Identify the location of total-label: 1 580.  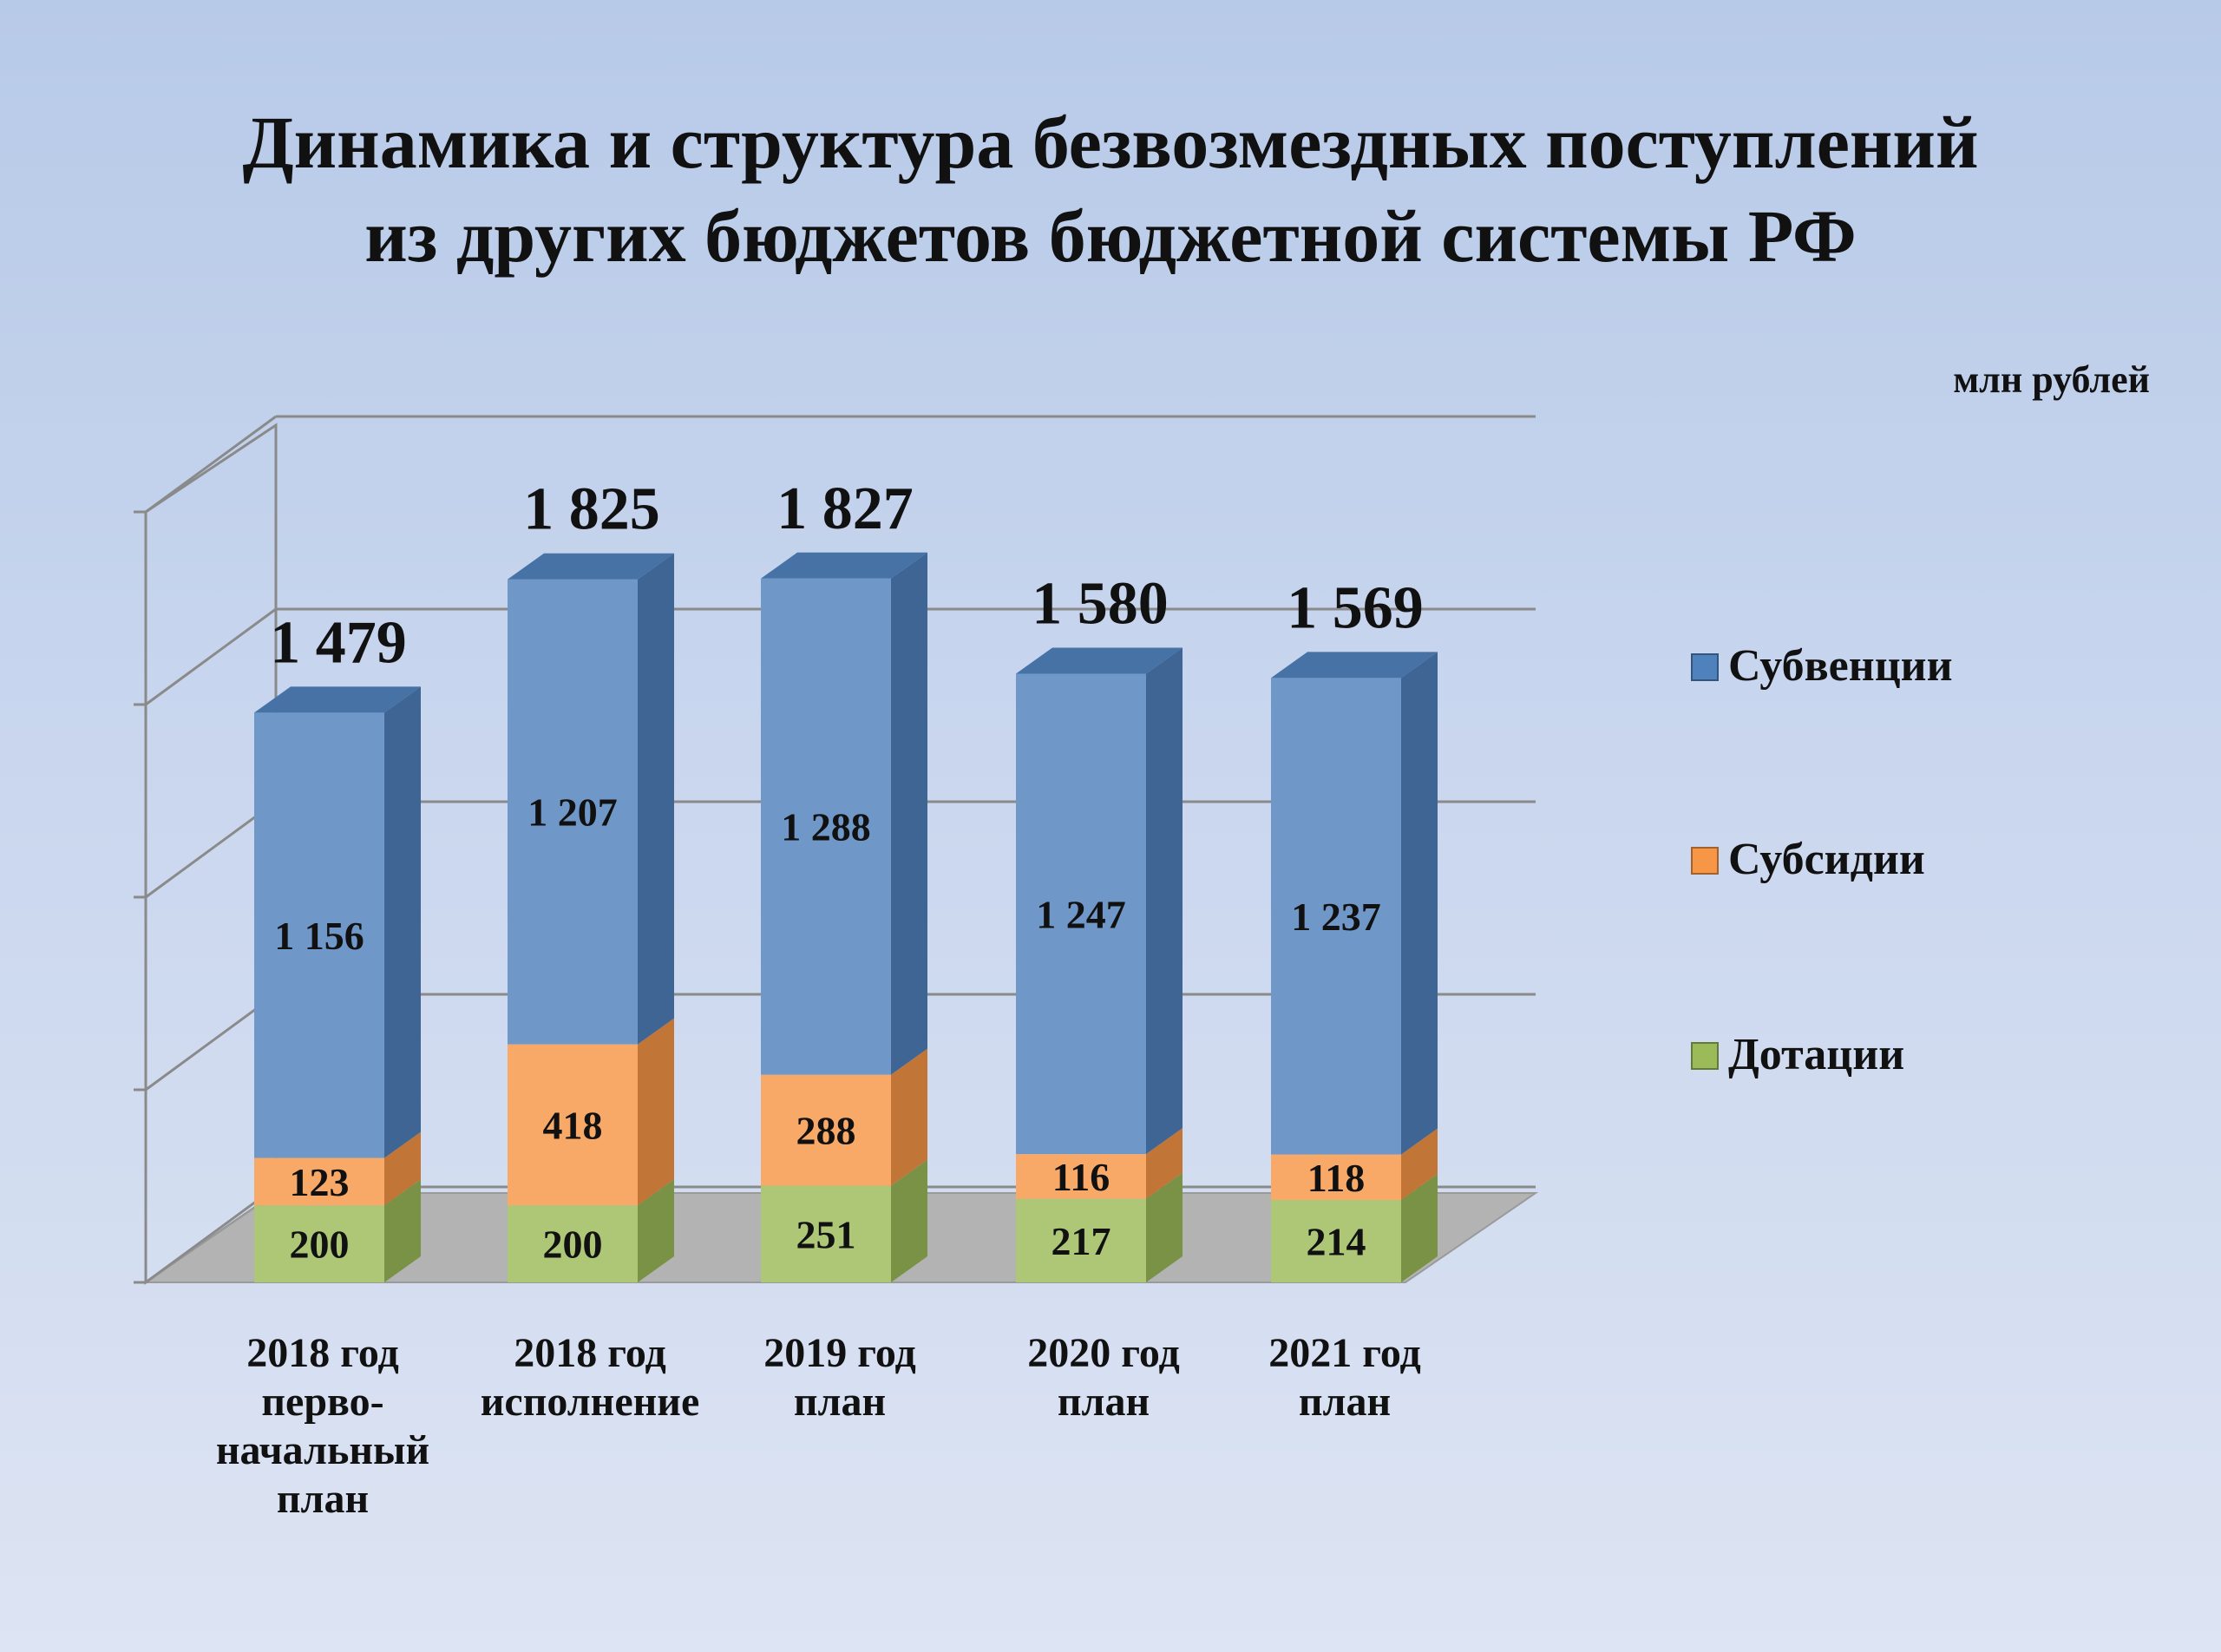
(1100, 603).